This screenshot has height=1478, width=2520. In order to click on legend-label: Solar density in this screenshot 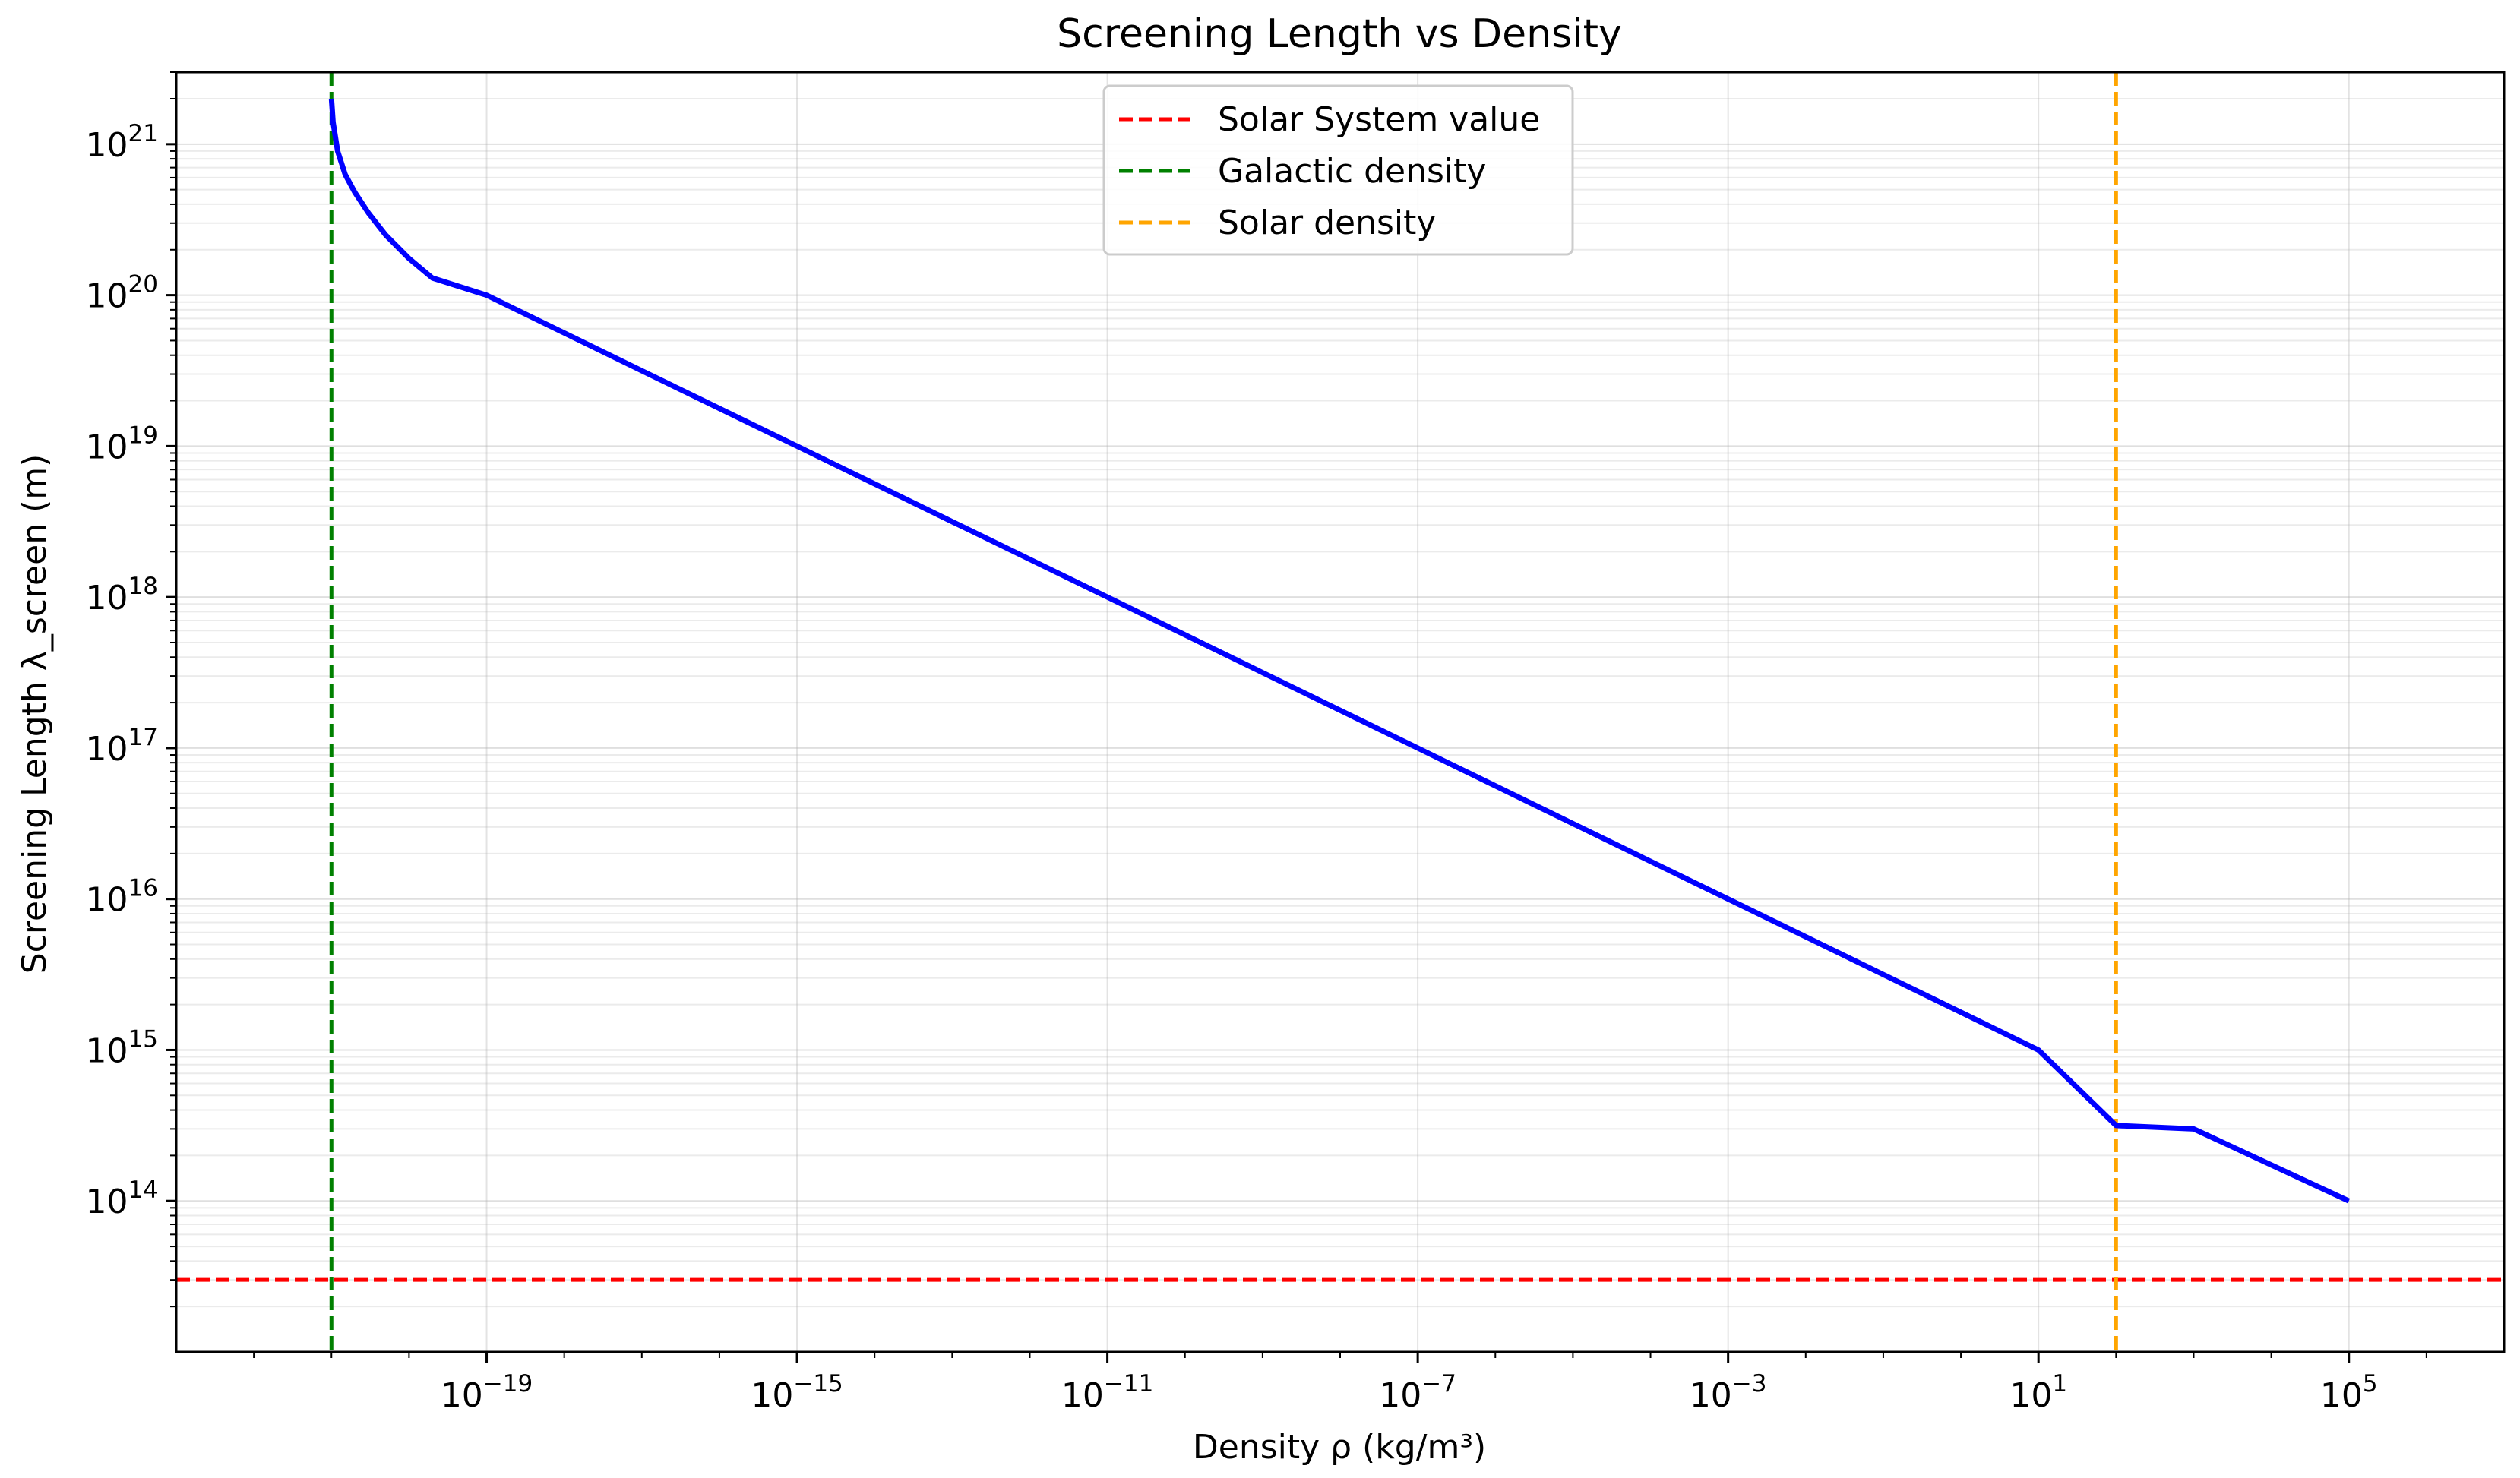, I will do `click(1327, 223)`.